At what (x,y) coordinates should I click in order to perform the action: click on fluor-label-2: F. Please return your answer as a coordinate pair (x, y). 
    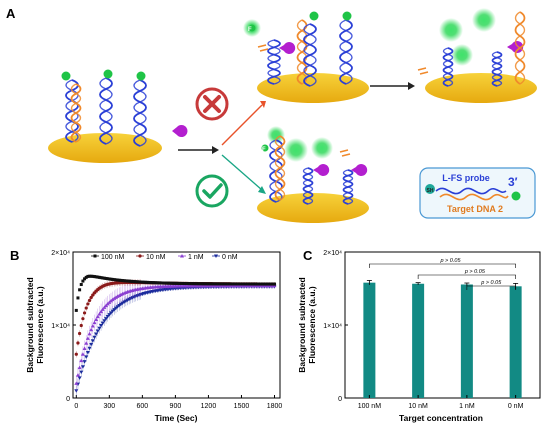
    Looking at the image, I should click on (264, 150).